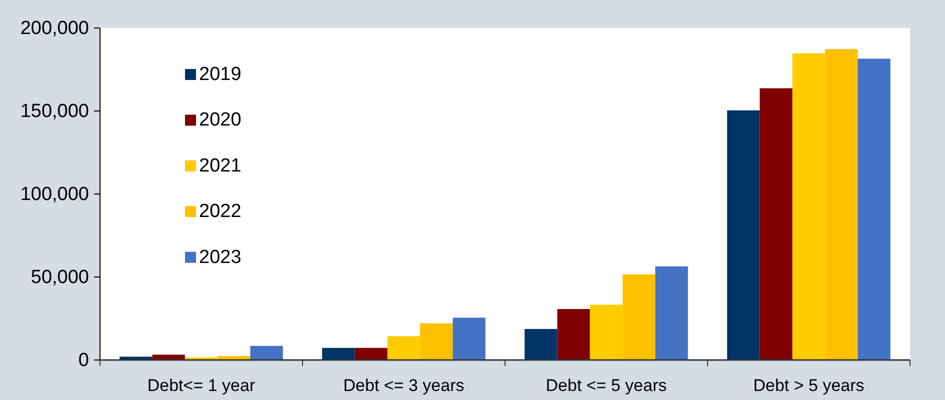  I want to click on y-tick-label: 0, so click(83, 361).